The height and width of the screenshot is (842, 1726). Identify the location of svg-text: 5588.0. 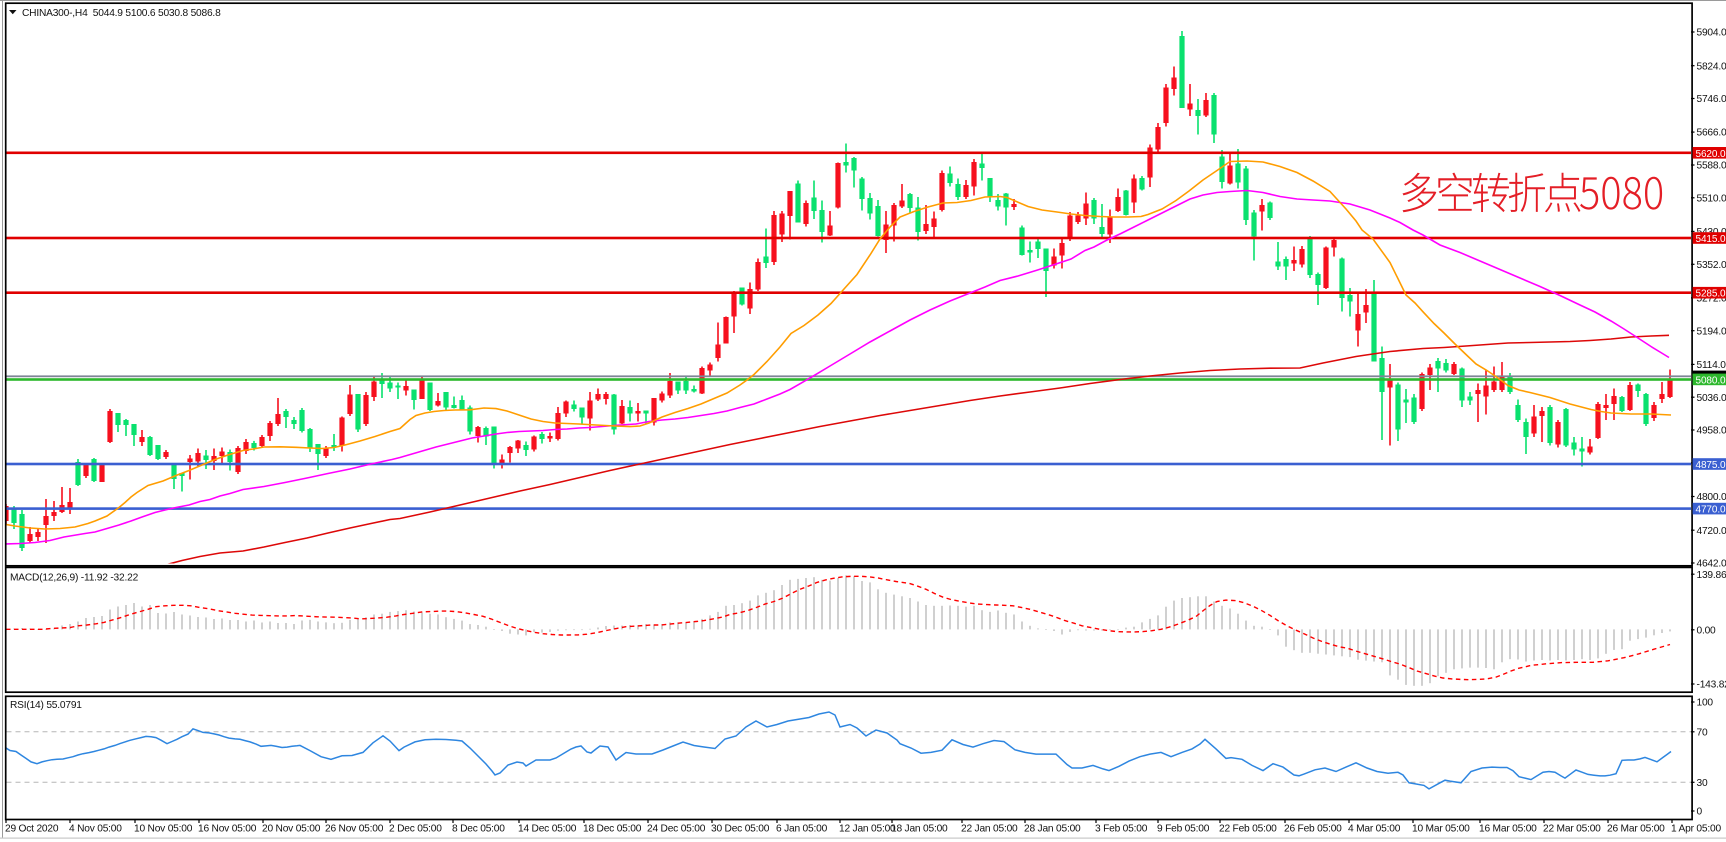
(1711, 166).